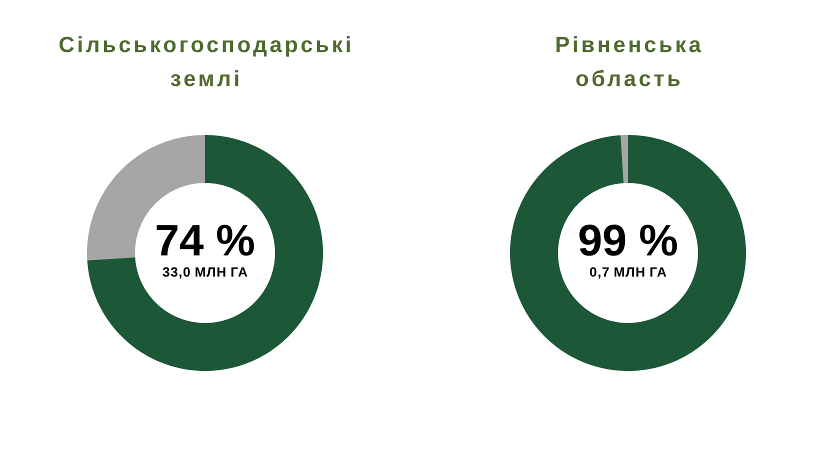 The height and width of the screenshot is (467, 820). What do you see at coordinates (629, 61) in the screenshot?
I see `chart-title: Рівненська область` at bounding box center [629, 61].